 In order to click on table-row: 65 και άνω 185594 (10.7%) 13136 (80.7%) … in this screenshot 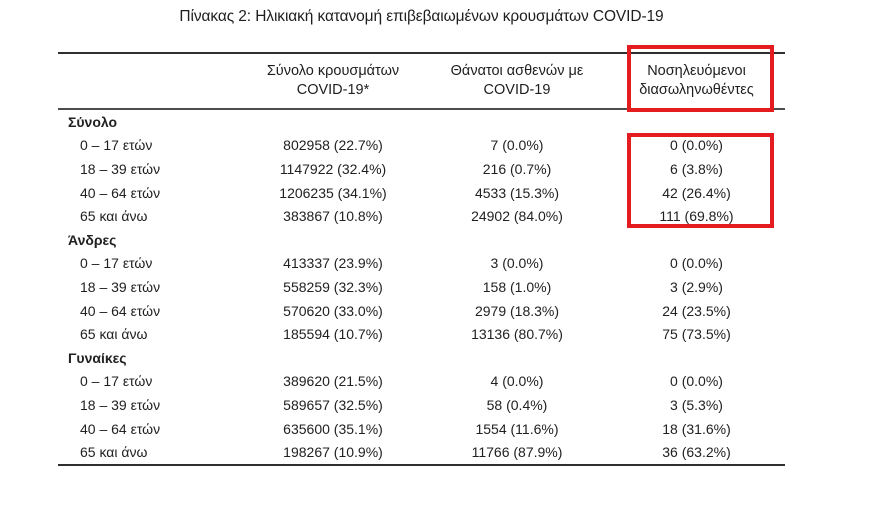, I will do `click(421, 334)`.